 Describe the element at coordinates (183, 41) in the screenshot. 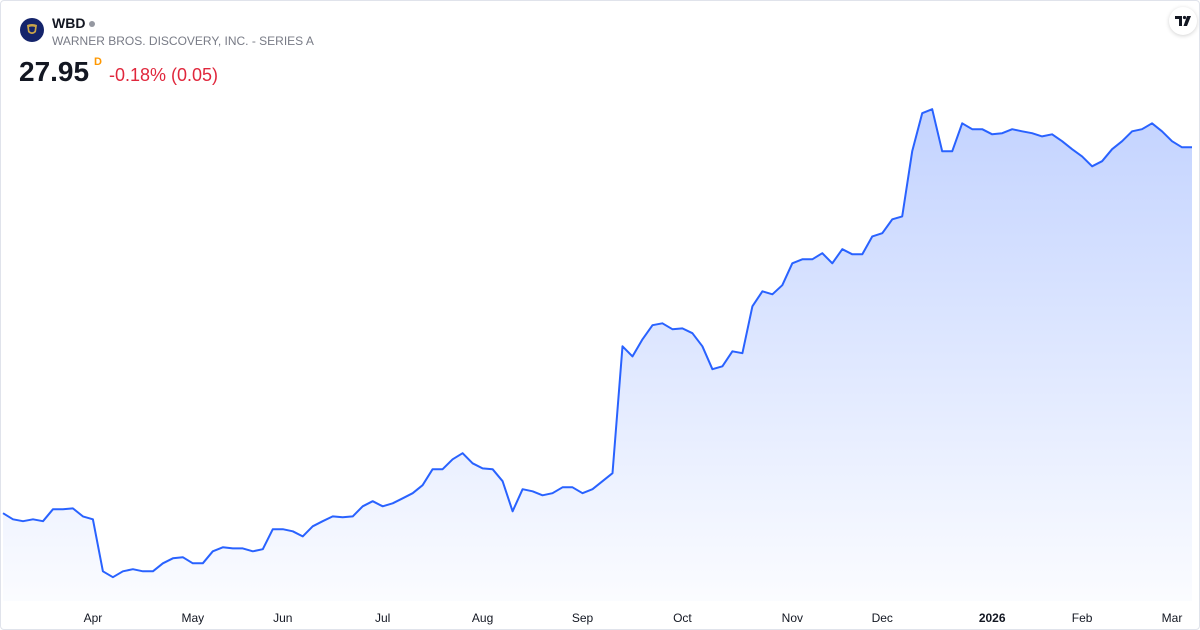

I see `company-name: WARNER BROS. DISCOVERY, INC. - SERIES A` at that location.